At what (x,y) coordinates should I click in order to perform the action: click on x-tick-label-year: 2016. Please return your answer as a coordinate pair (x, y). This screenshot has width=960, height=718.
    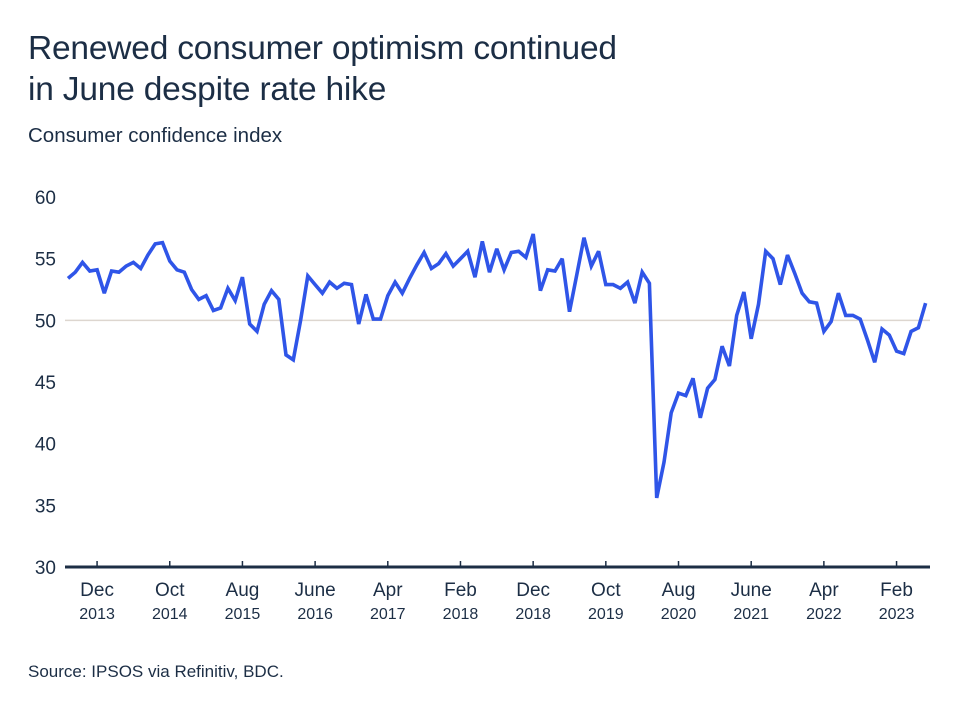
    Looking at the image, I should click on (315, 614).